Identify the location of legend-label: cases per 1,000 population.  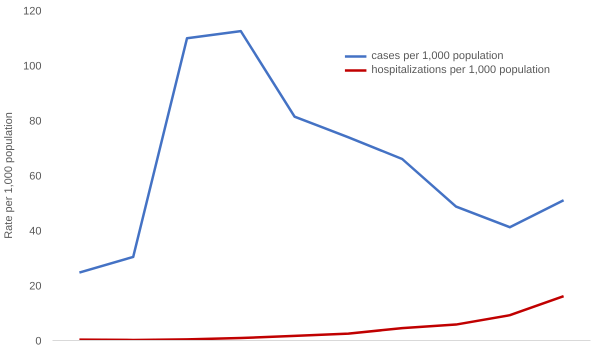
(437, 56).